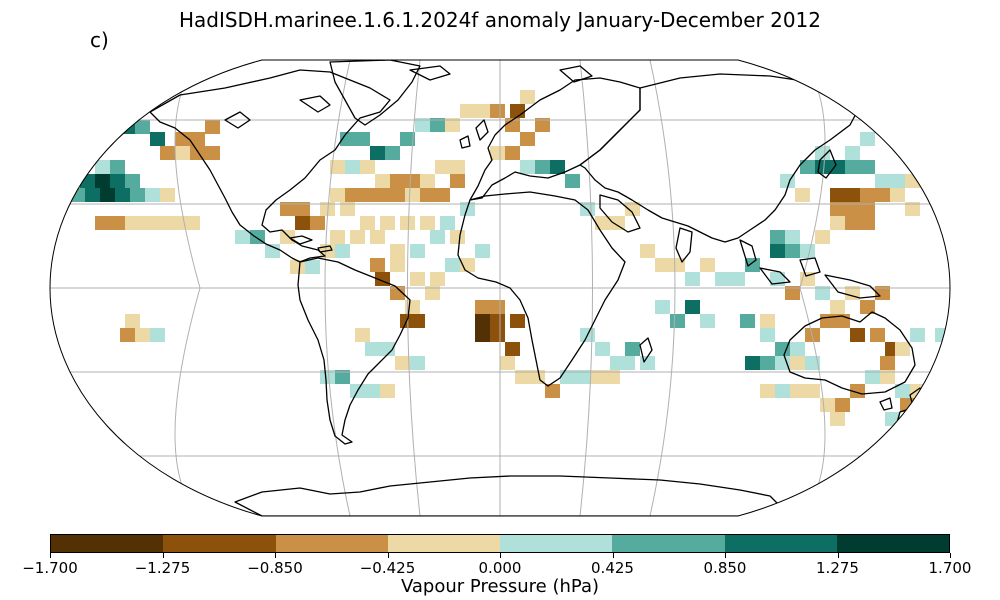  I want to click on coast-europe, so click(555, 139).